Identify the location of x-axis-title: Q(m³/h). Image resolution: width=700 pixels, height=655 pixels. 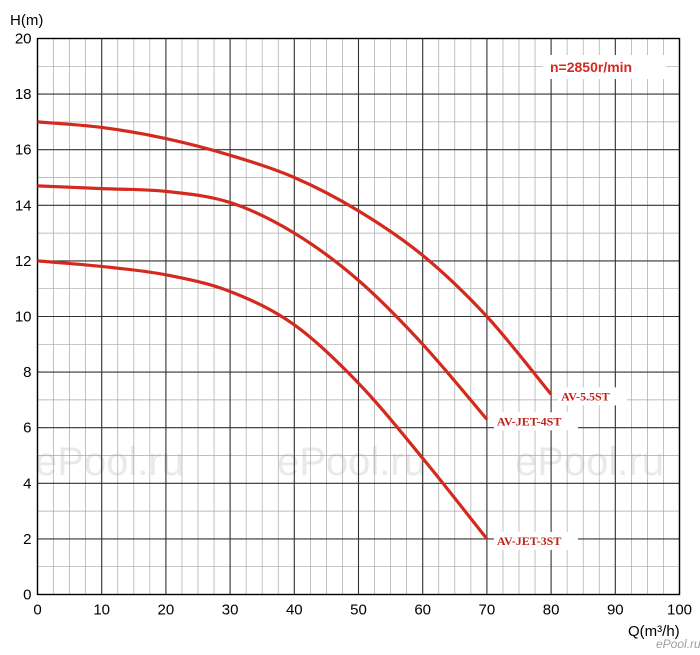
(654, 631).